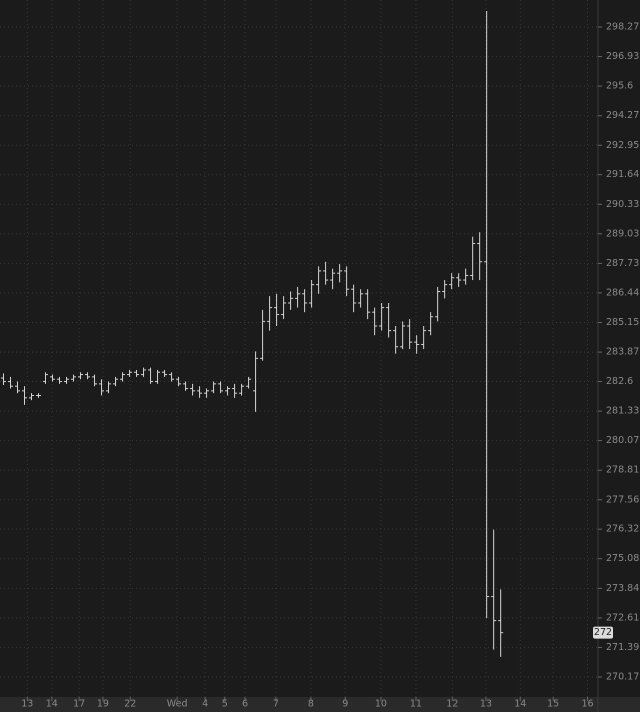 The width and height of the screenshot is (640, 712). I want to click on last-price-box, so click(603, 632).